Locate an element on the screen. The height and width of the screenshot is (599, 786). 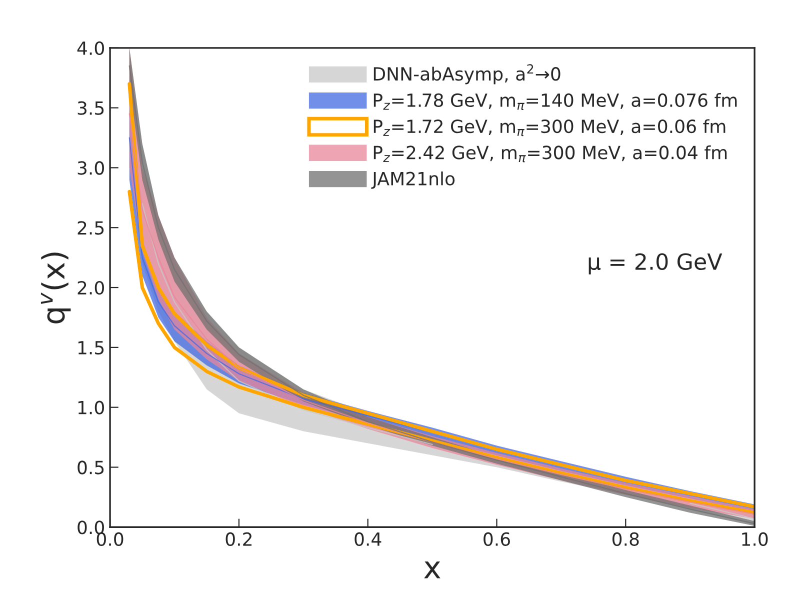
y-tick-label: 0.5 is located at coordinates (91, 467).